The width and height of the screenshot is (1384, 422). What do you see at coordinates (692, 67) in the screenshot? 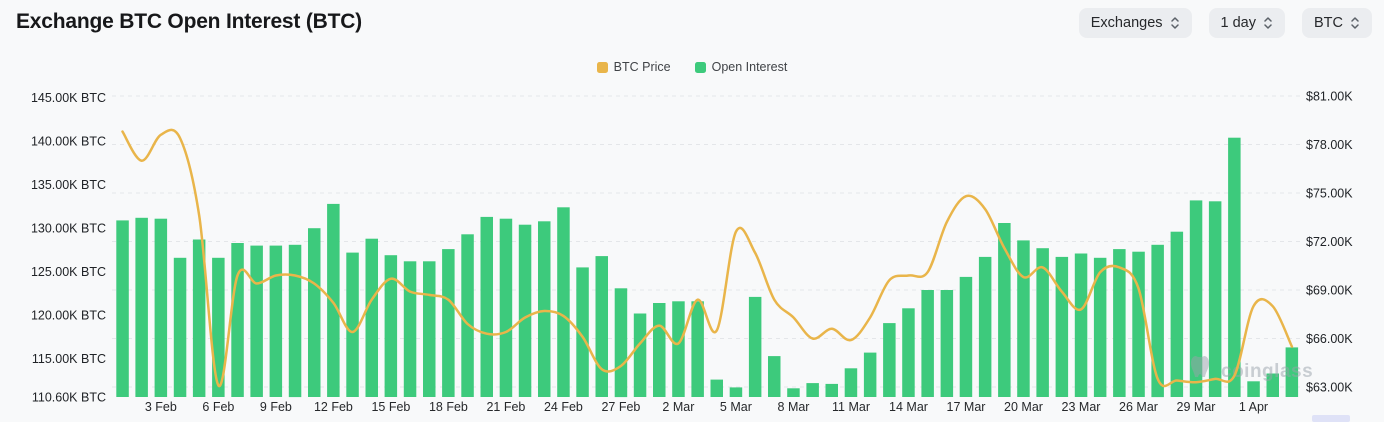
I see `chart-legend: BTC Price Open Interest` at bounding box center [692, 67].